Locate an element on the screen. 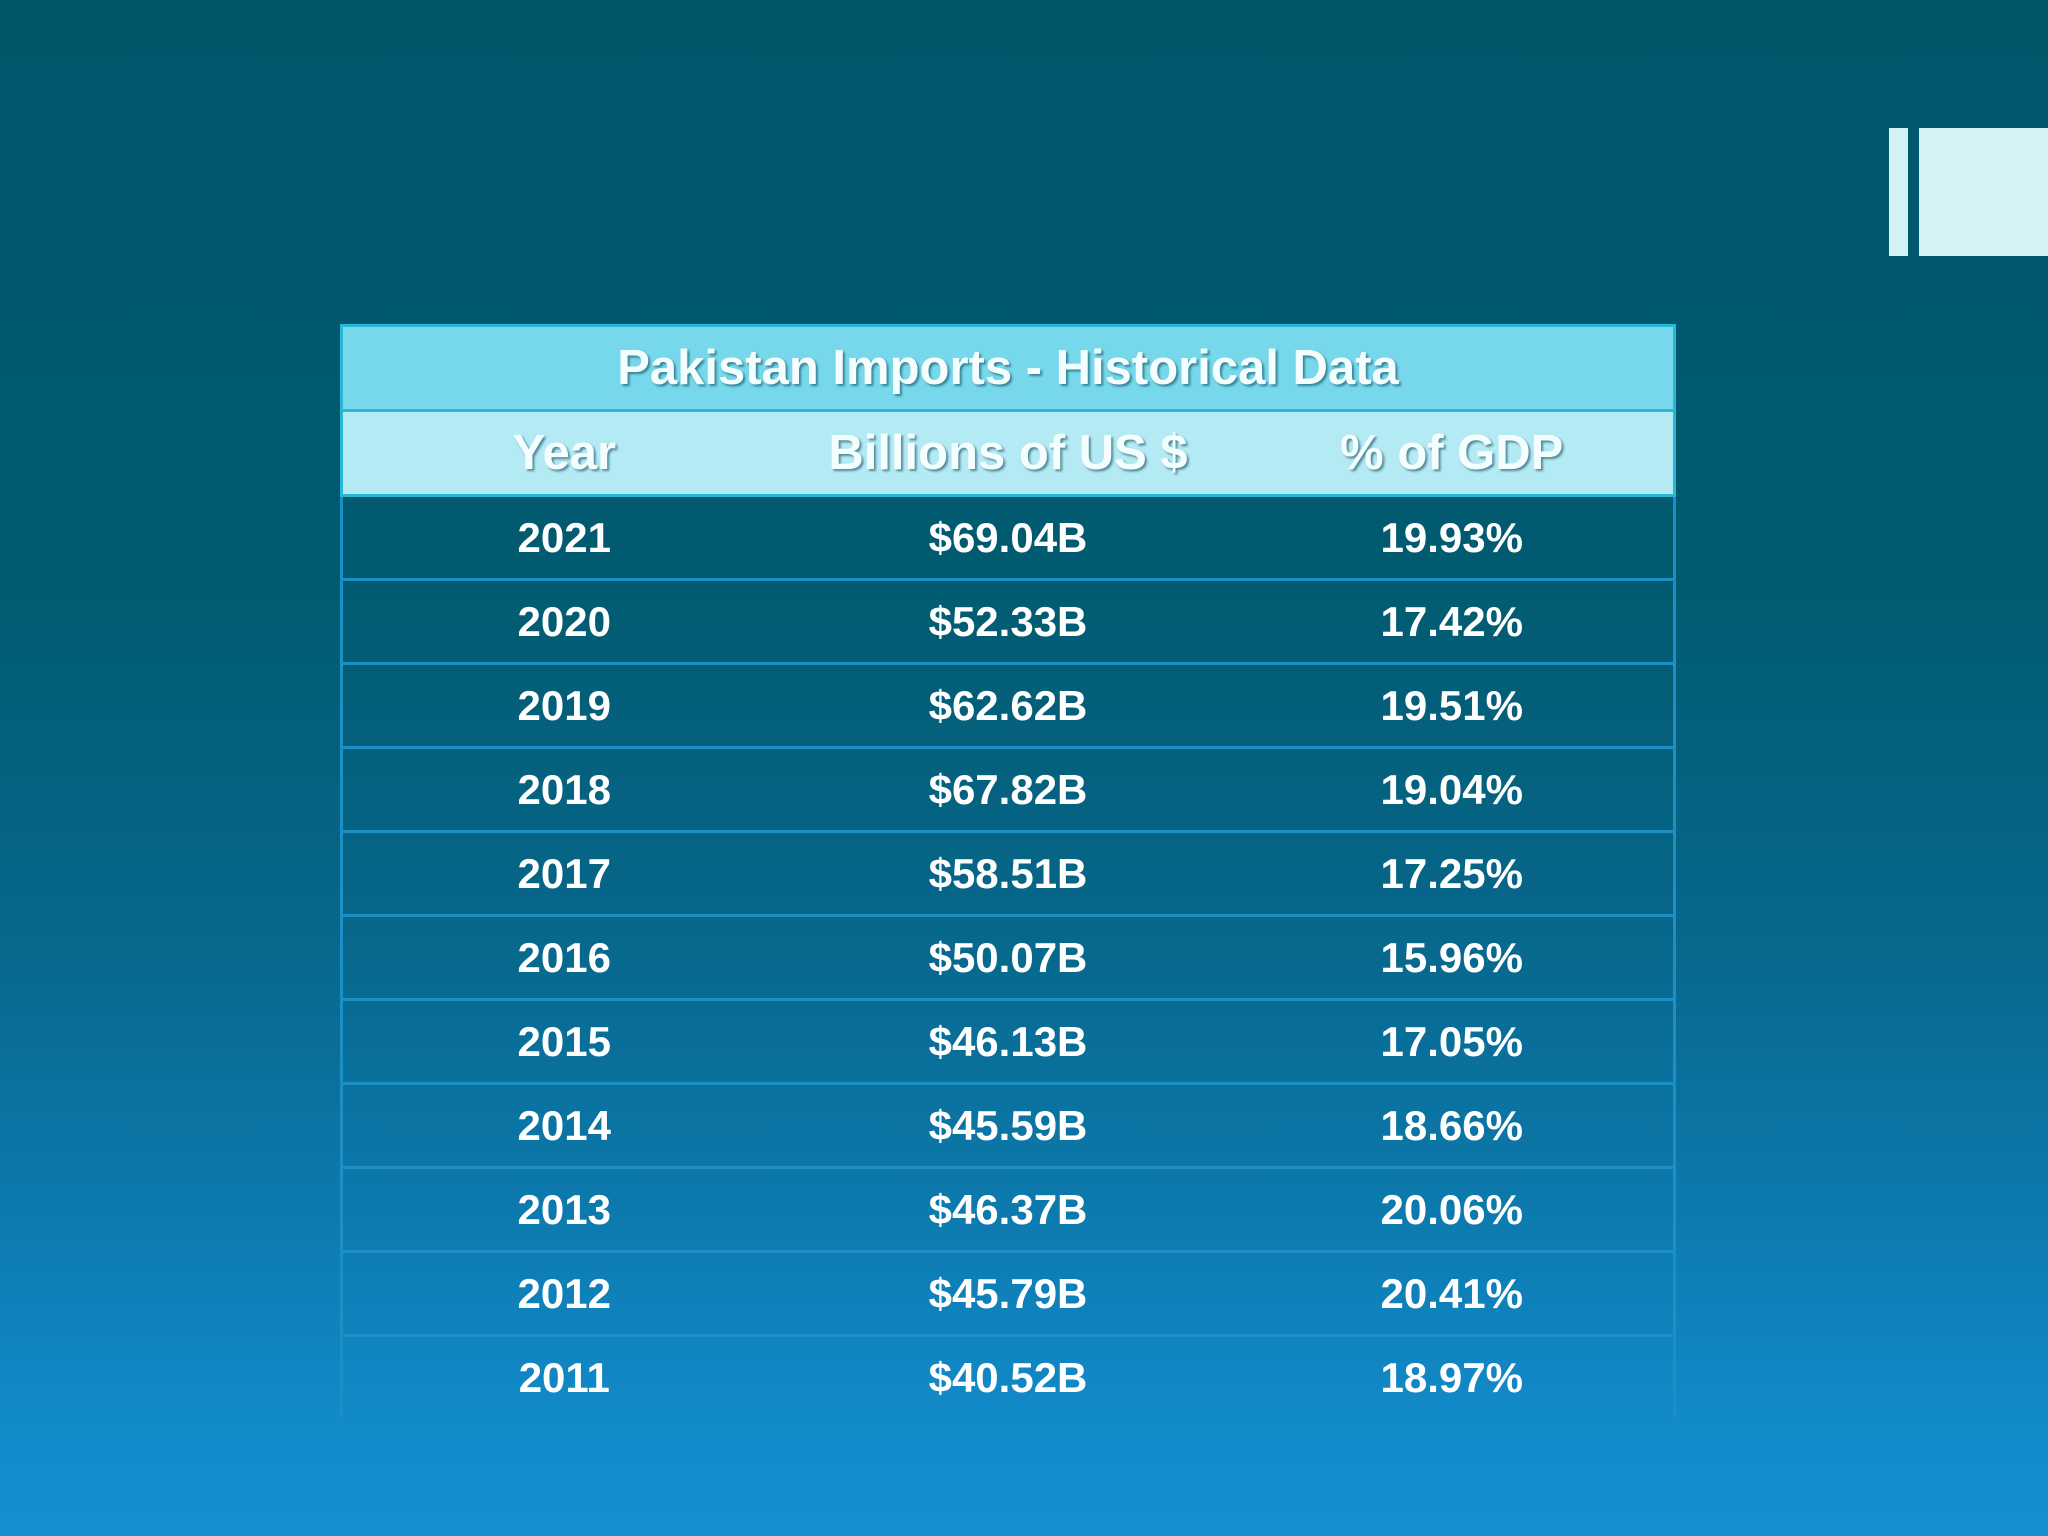 The height and width of the screenshot is (1536, 2048). table-row: 2013 $46.37B 20.06% is located at coordinates (1008, 1210).